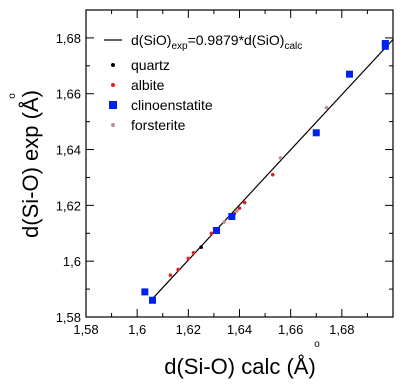  I want to click on legend-fit-sub1: exp, so click(179, 46).